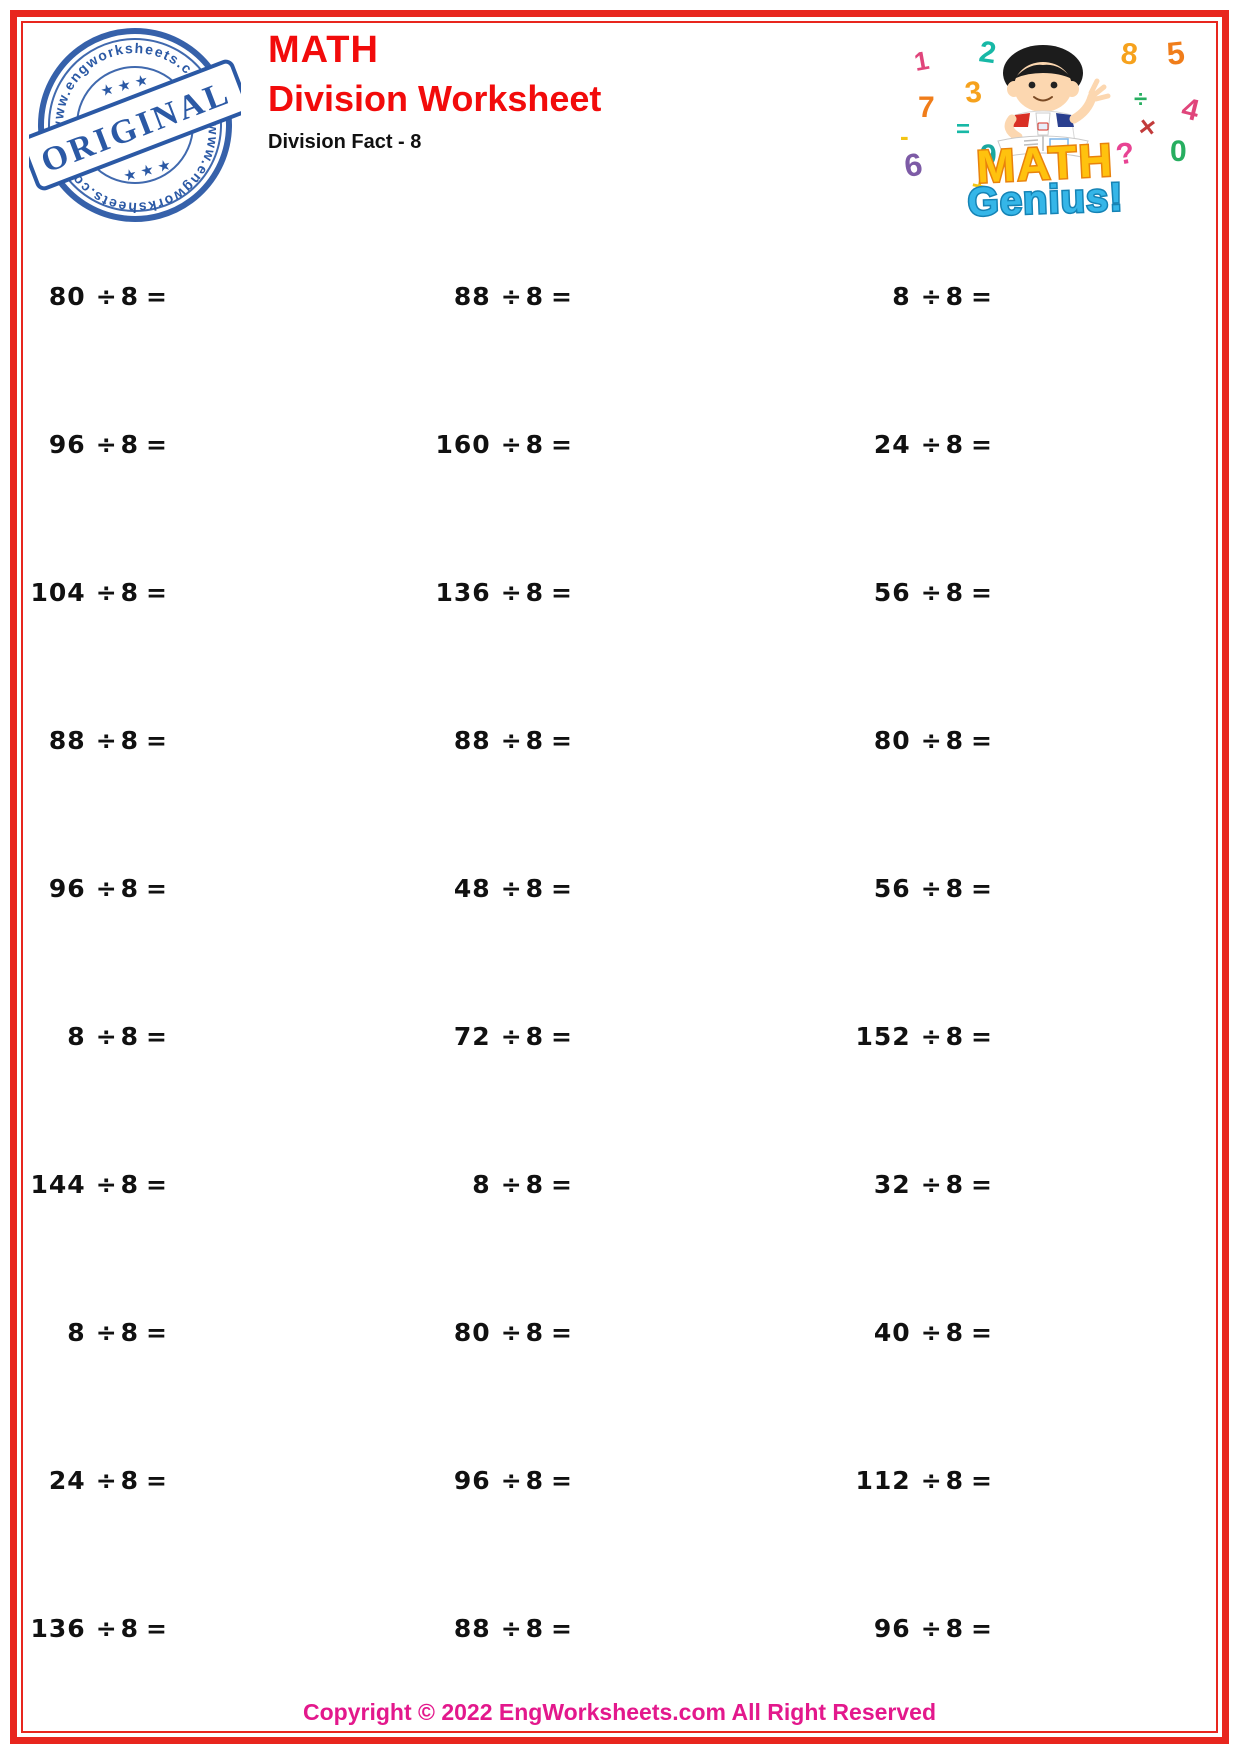 Image resolution: width=1239 pixels, height=1754 pixels. I want to click on logo-number: 2, so click(987, 52).